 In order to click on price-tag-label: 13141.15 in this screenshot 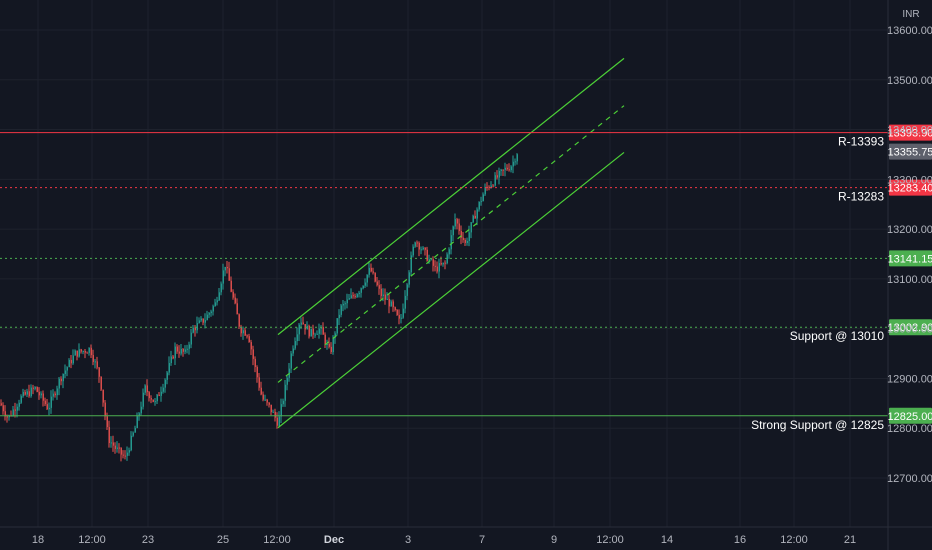, I will do `click(910, 259)`.